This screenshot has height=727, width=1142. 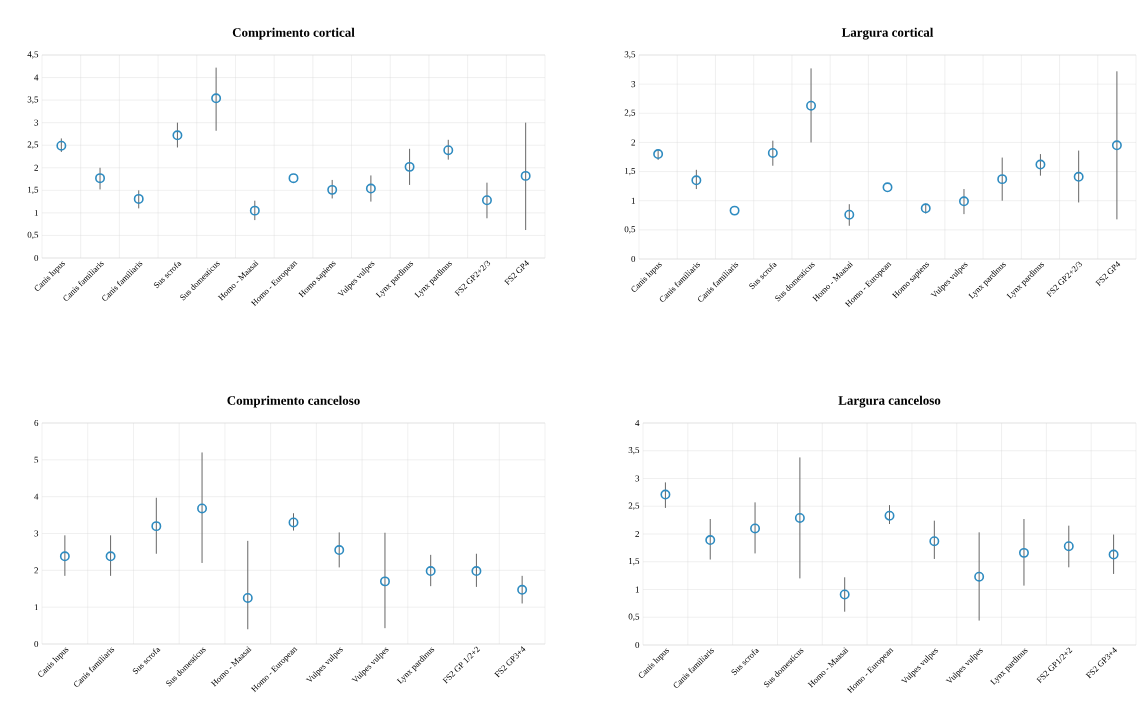 I want to click on y-tick-label: 4,5, so click(x=33, y=55).